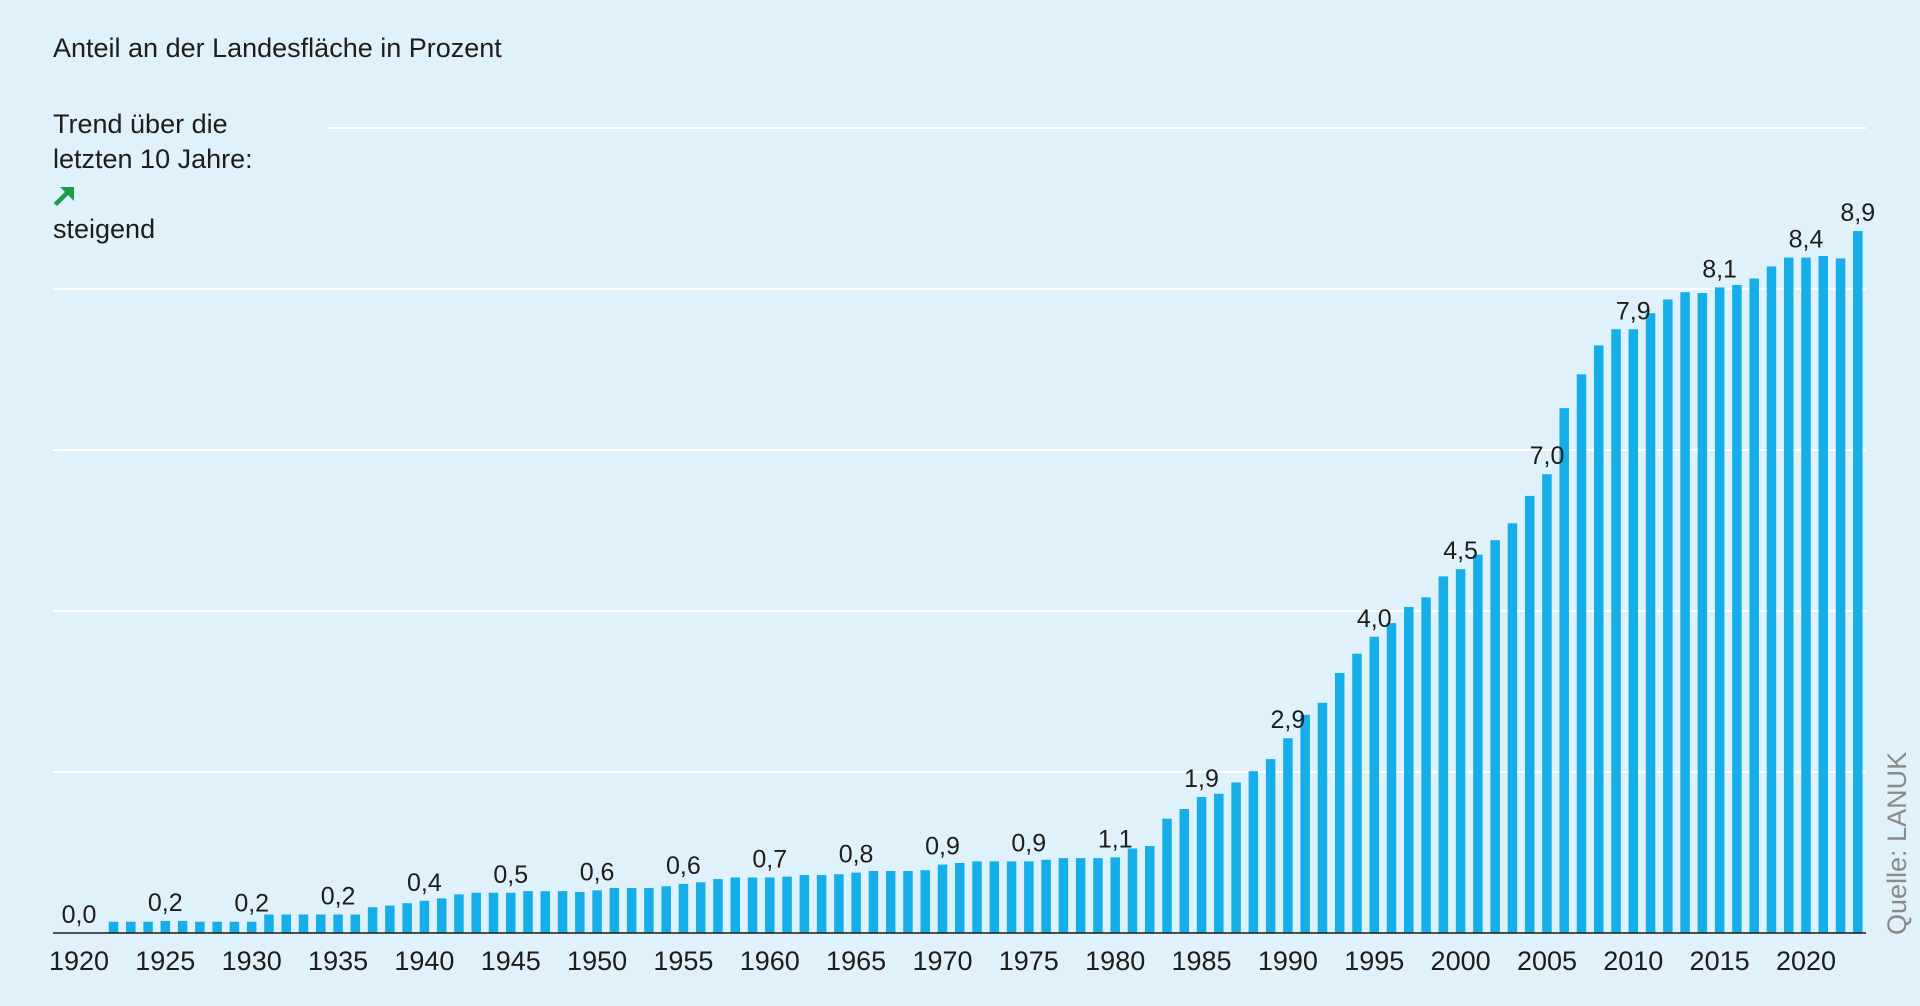 Image resolution: width=1920 pixels, height=1006 pixels. What do you see at coordinates (338, 924) in the screenshot?
I see `bar-1935` at bounding box center [338, 924].